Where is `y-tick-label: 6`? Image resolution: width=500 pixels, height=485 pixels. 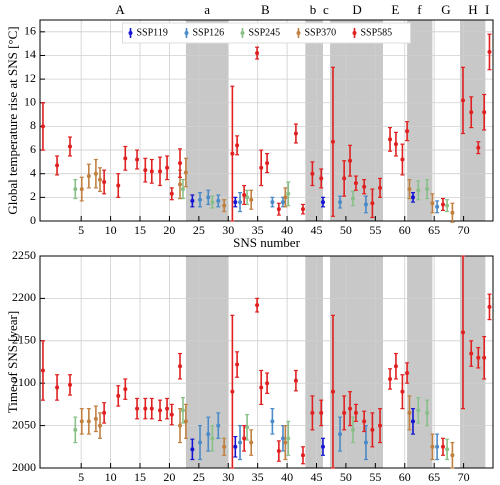 y-tick-label: 6 is located at coordinates (33, 149).